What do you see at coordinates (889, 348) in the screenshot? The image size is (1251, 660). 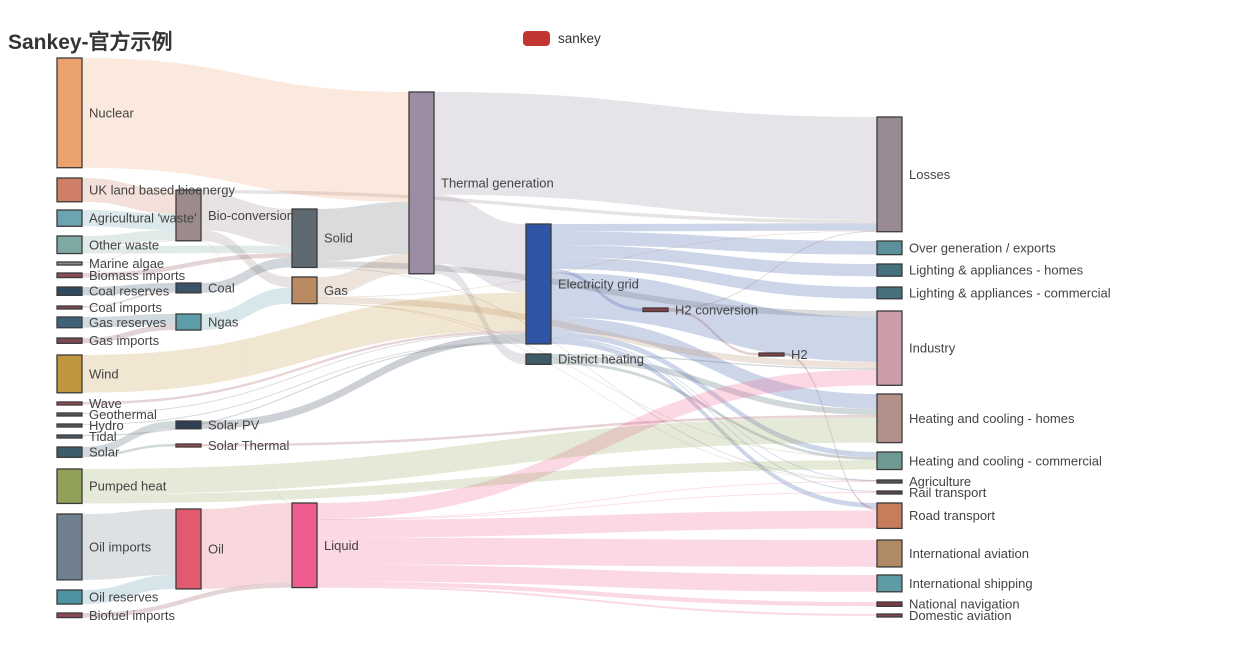 I see `sankey-node-industry` at bounding box center [889, 348].